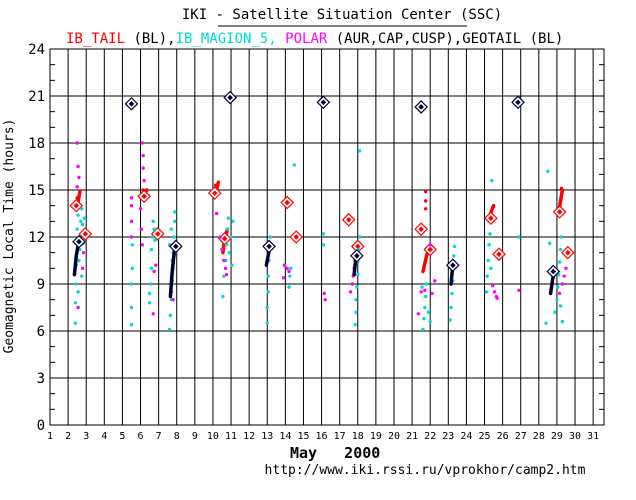 The image size is (636, 500). Describe the element at coordinates (267, 436) in the screenshot. I see `x-tick-label-13: 13` at that location.